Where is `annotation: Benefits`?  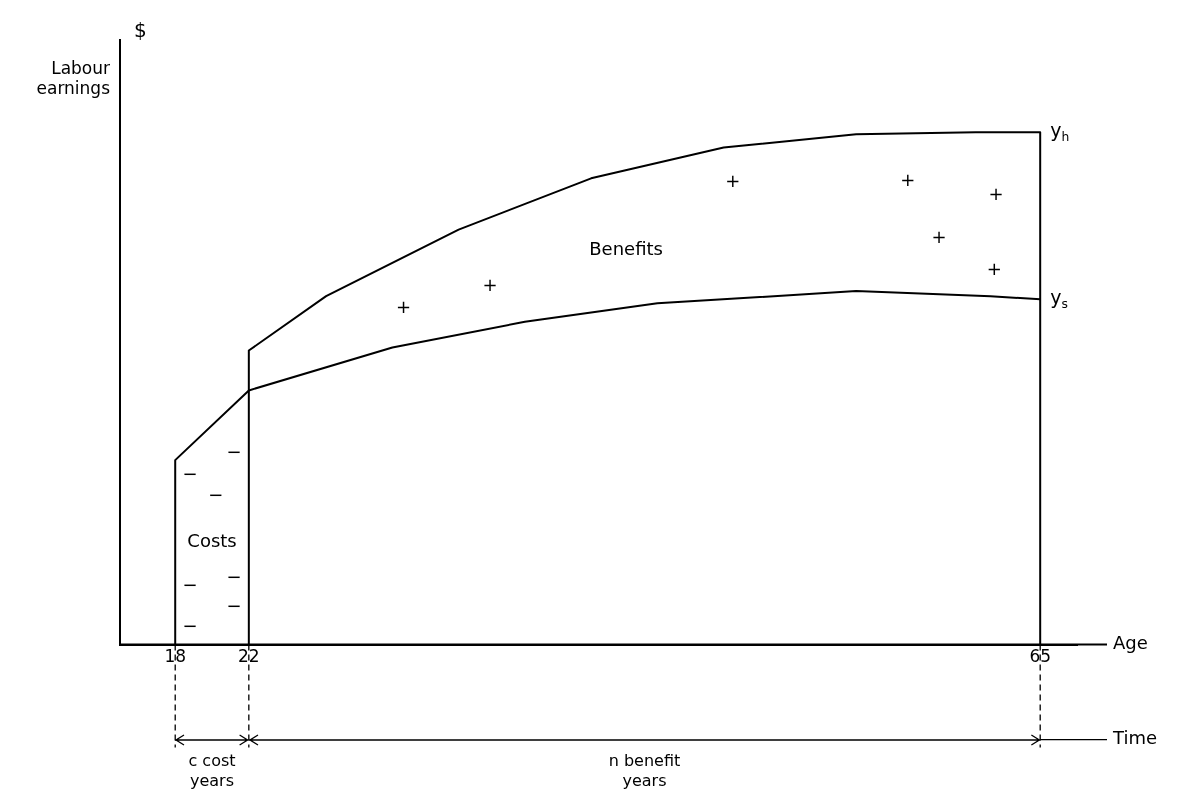
annotation: Benefits is located at coordinates (626, 248).